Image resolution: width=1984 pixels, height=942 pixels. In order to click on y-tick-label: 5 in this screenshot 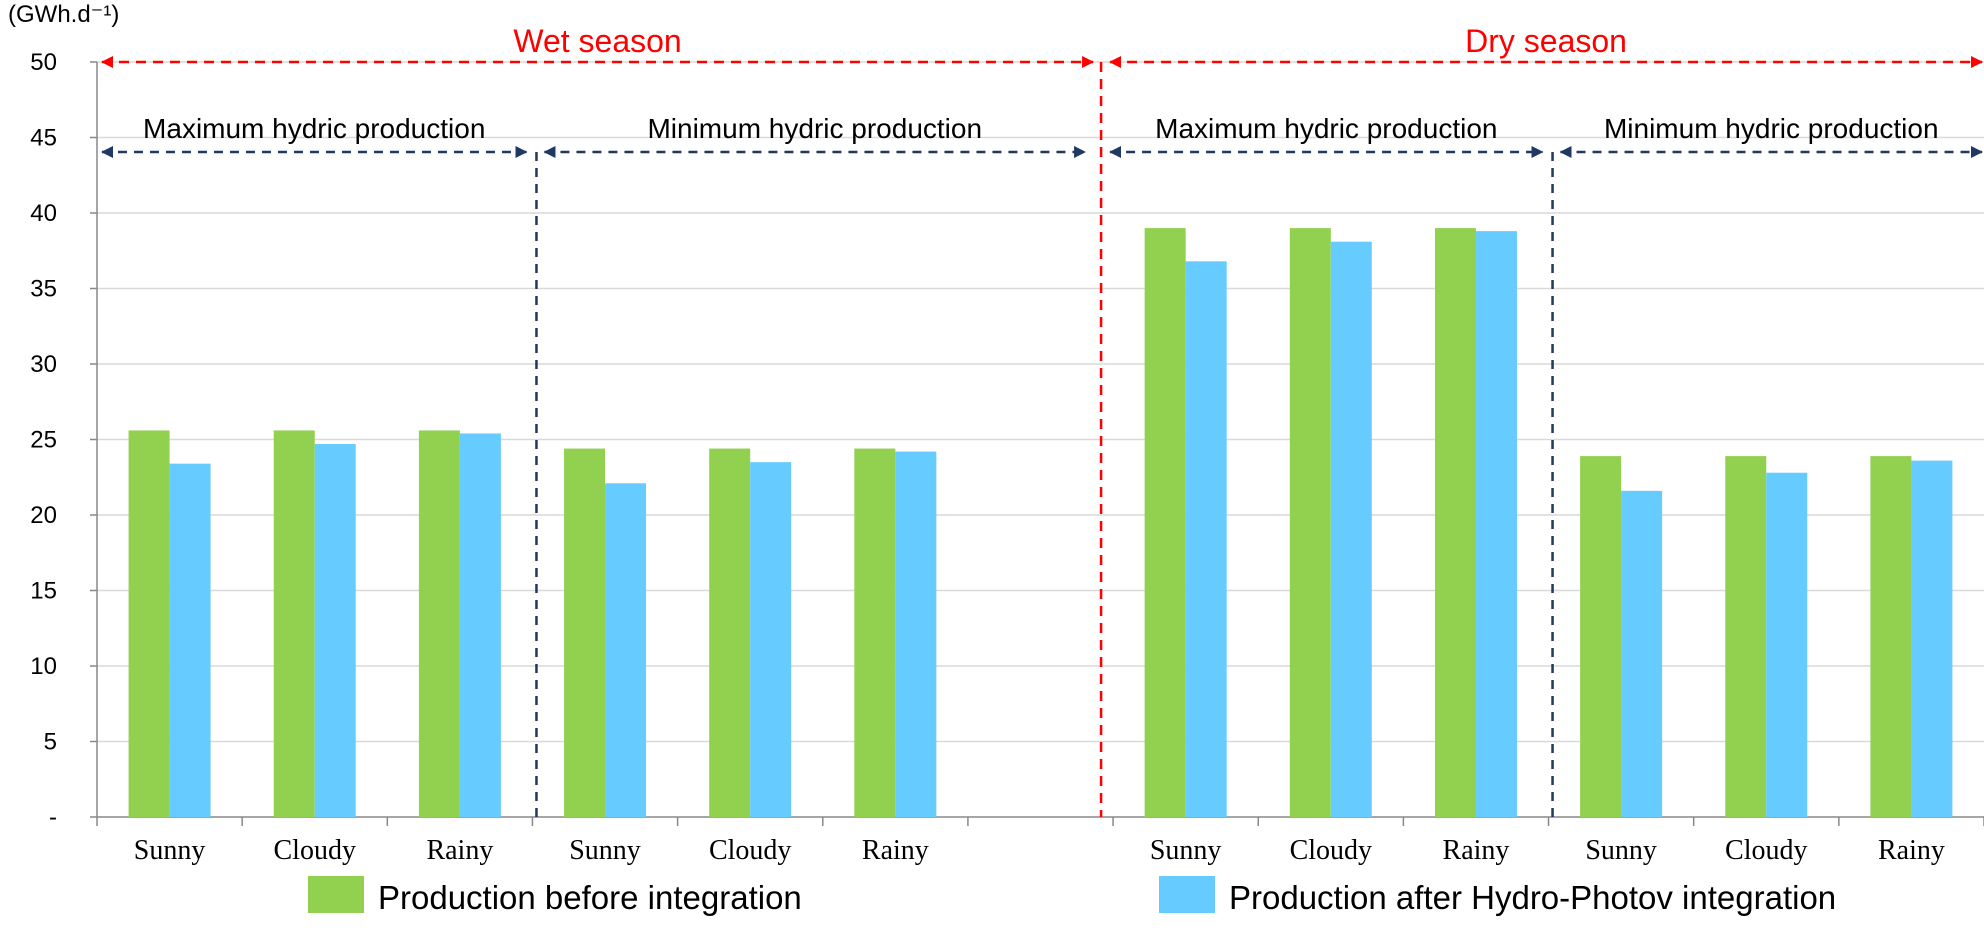, I will do `click(50, 742)`.